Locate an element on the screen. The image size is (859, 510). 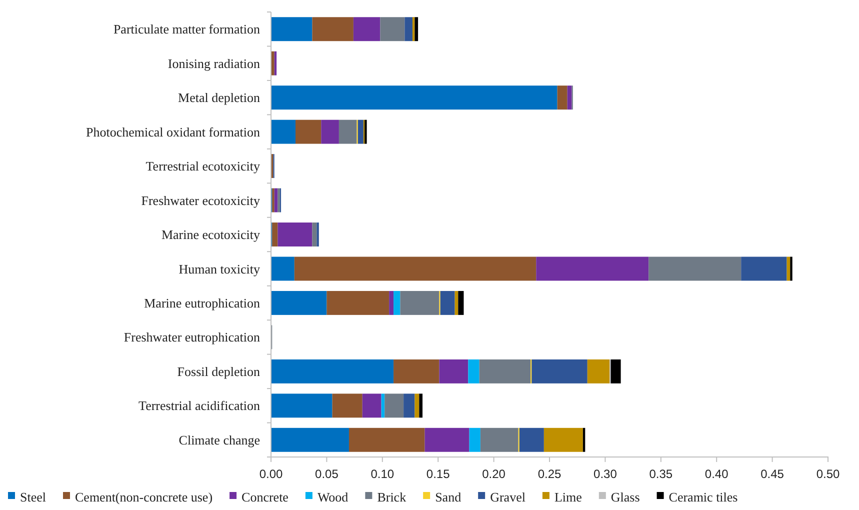
x-tick-label: 0.45 is located at coordinates (772, 474).